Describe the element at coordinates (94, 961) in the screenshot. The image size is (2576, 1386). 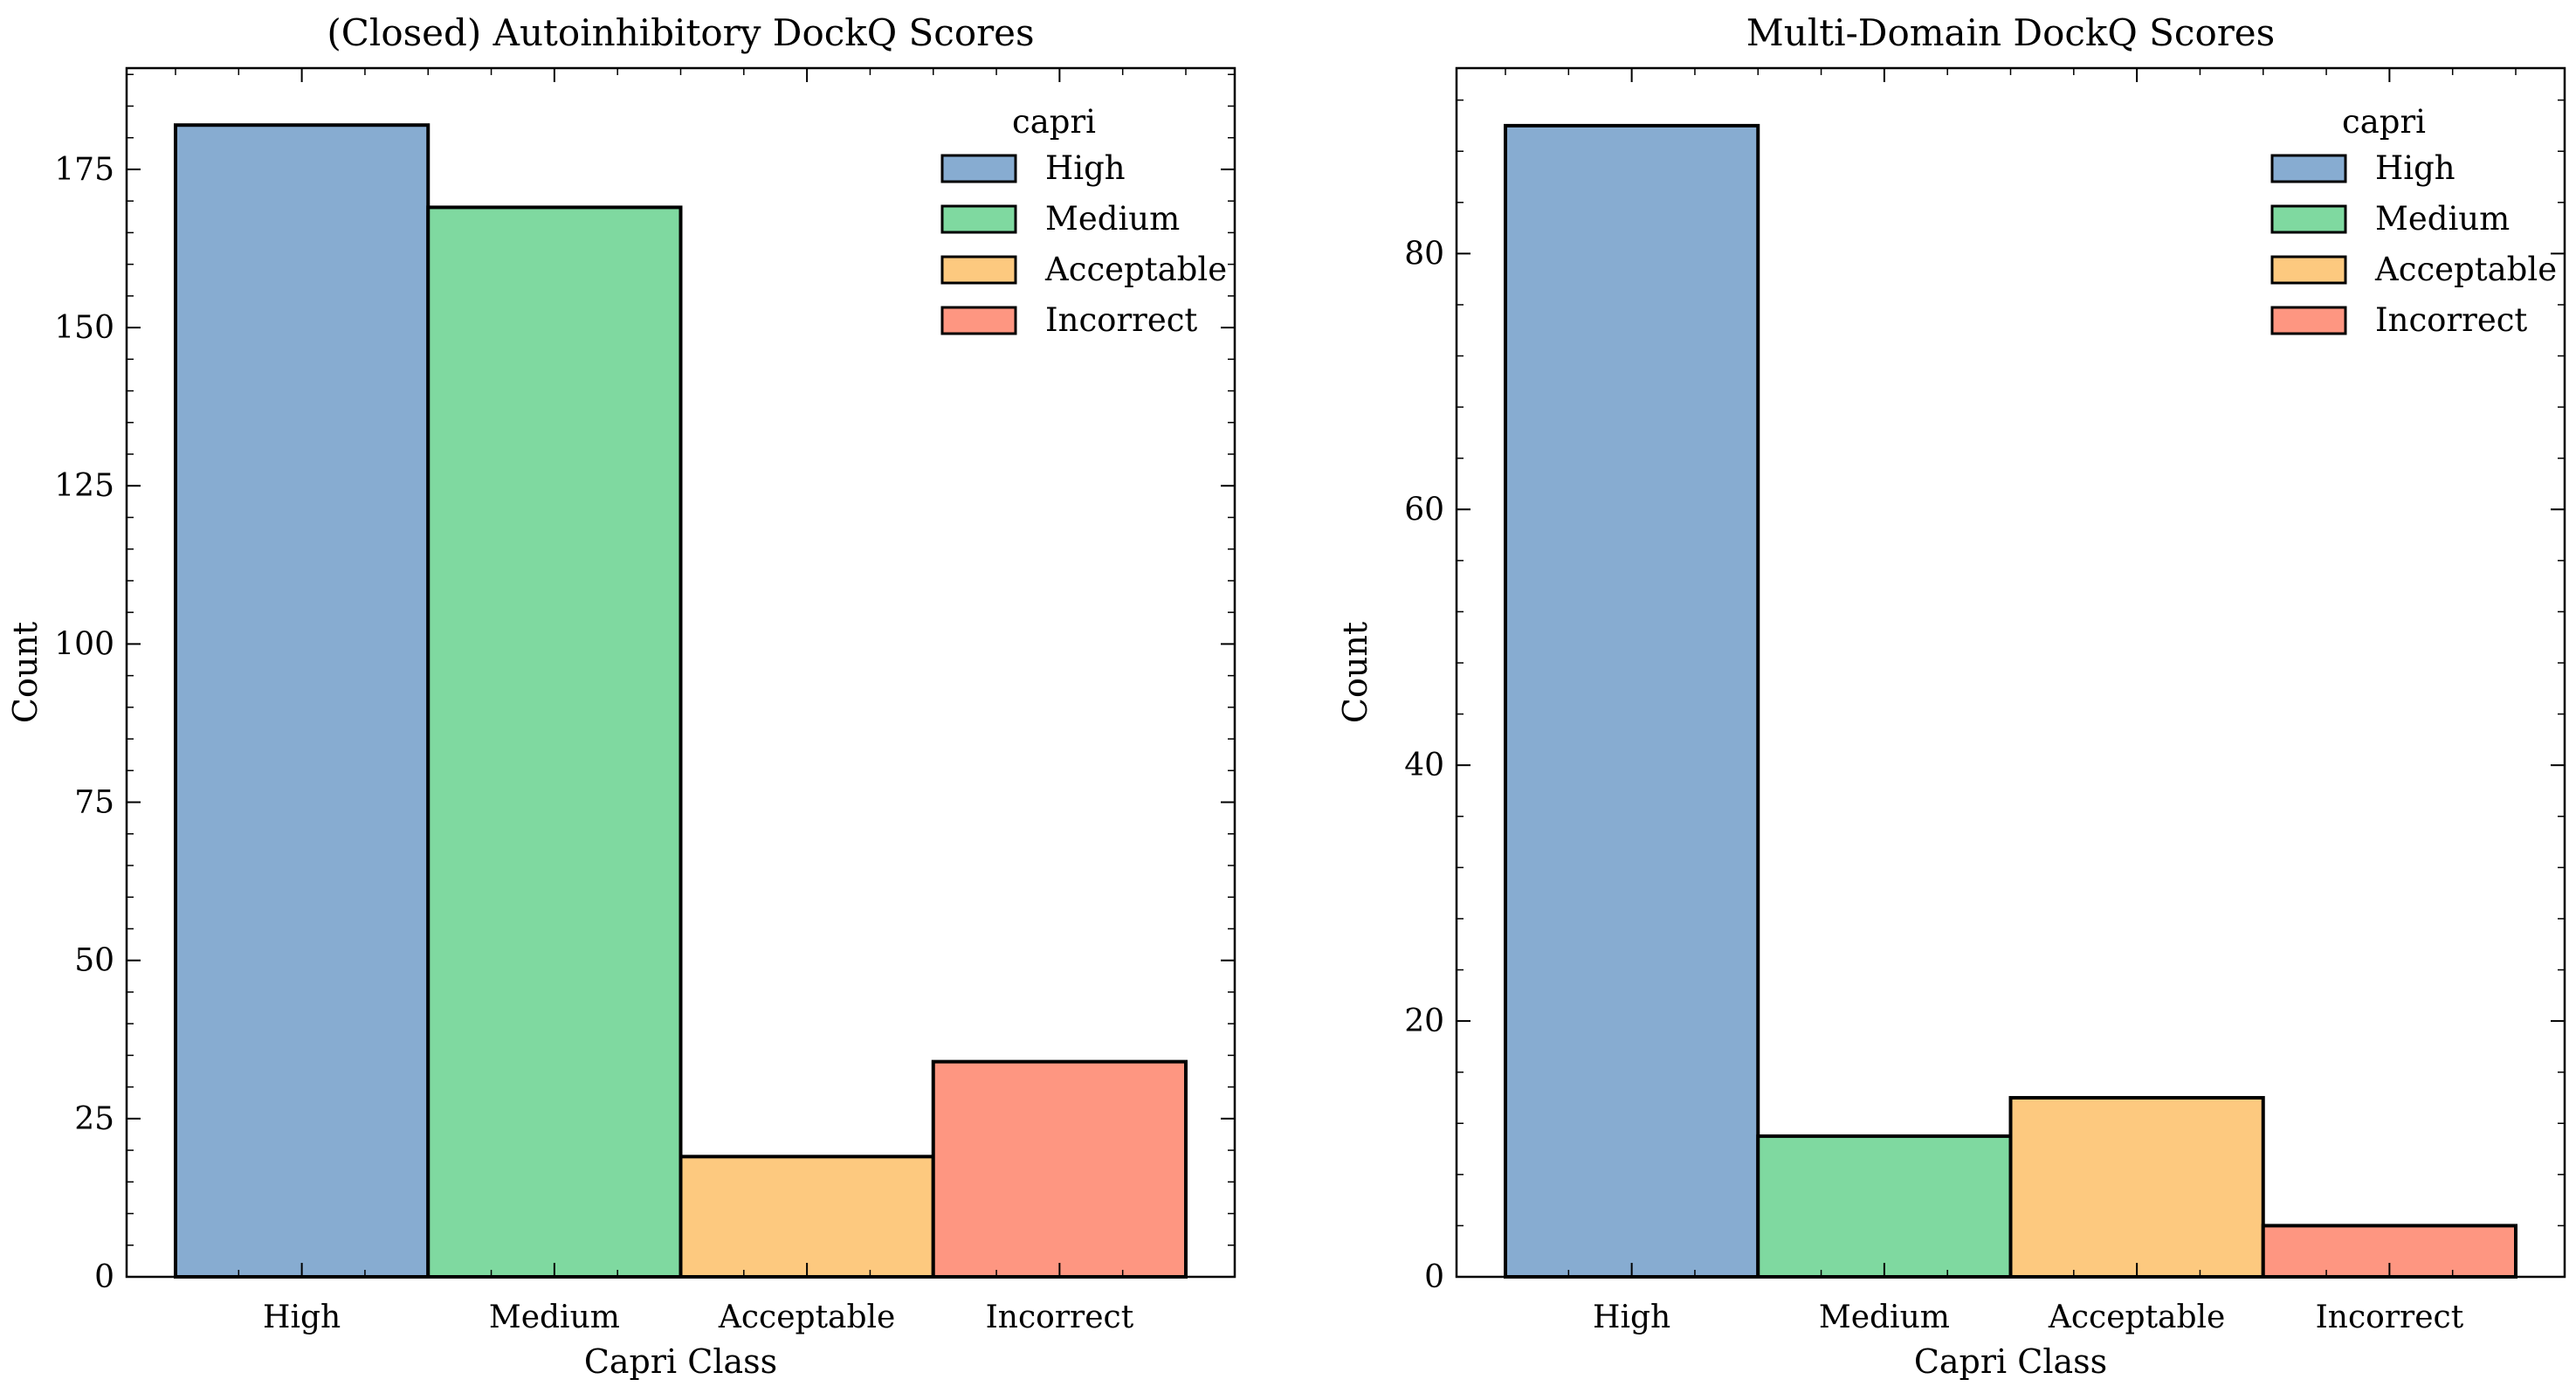
I see `y-tick-label: 50` at that location.